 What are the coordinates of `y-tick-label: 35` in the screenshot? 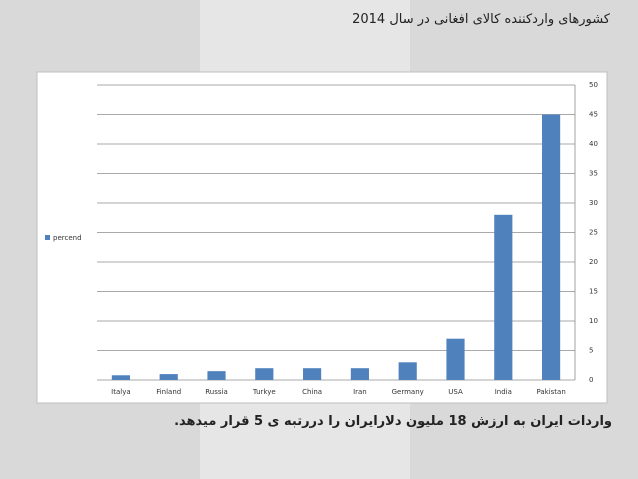 It's located at (593, 174).